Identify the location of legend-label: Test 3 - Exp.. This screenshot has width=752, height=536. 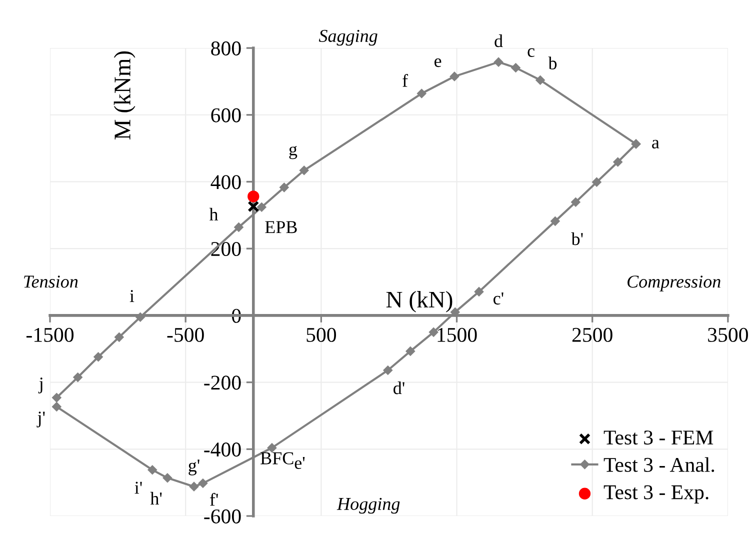
(656, 494).